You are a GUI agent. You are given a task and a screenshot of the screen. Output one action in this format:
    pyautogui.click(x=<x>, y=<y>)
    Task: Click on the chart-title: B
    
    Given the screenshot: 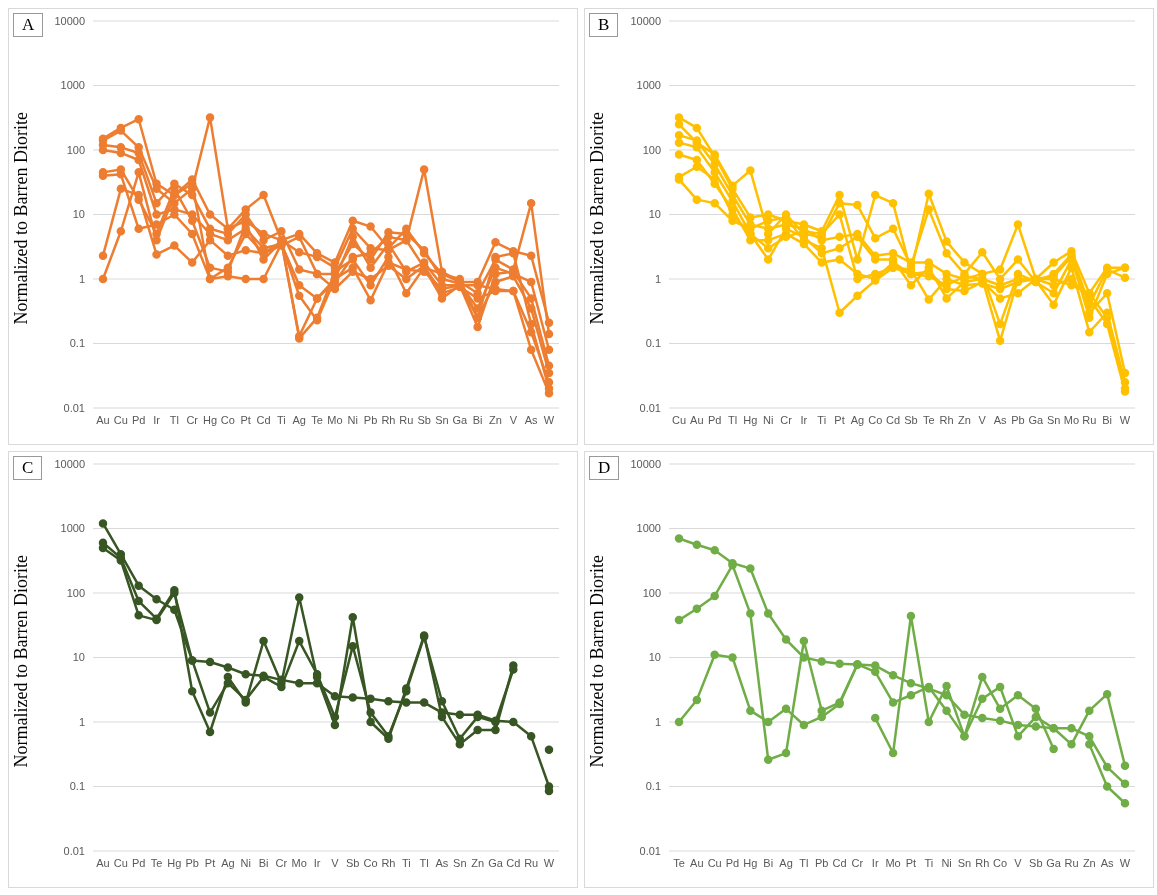 What is the action you would take?
    pyautogui.click(x=604, y=25)
    